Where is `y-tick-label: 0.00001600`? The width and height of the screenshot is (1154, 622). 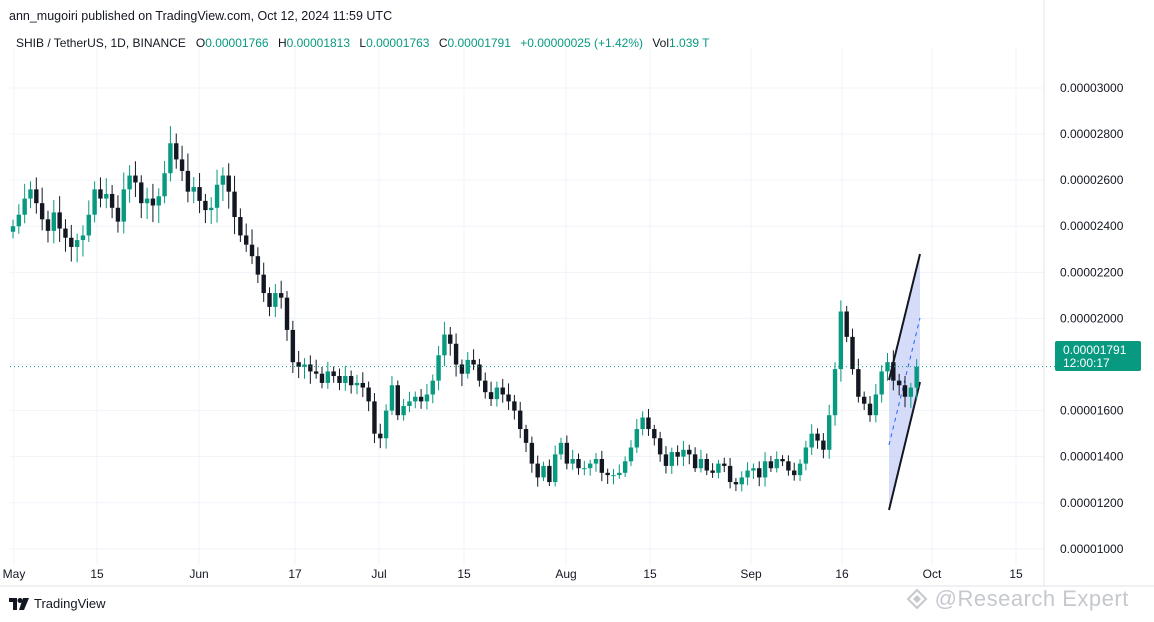
y-tick-label: 0.00001600 is located at coordinates (1092, 411).